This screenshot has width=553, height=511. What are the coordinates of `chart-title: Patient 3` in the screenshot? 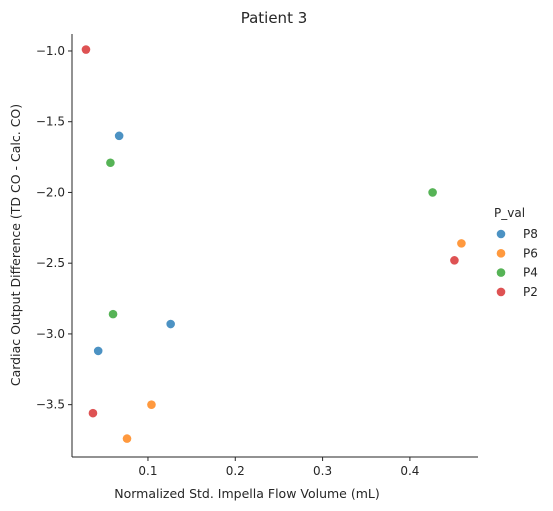 It's located at (274, 18).